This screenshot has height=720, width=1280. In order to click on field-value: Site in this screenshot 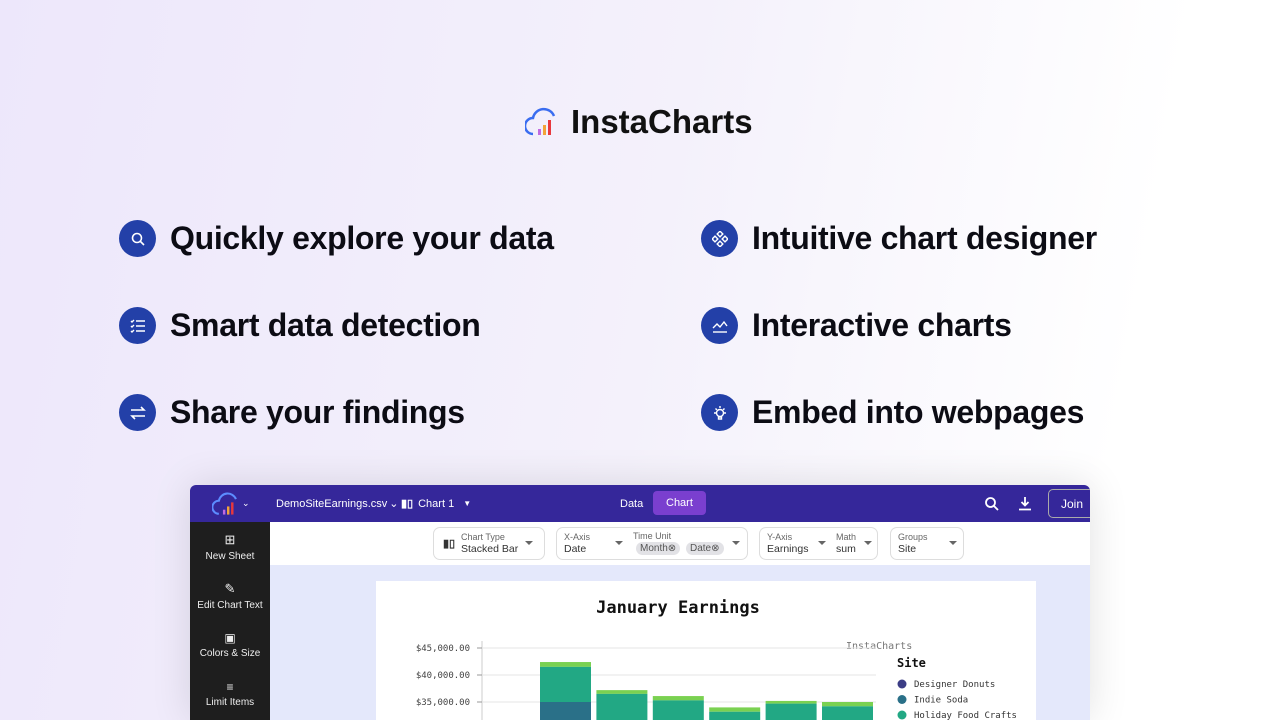, I will do `click(907, 549)`.